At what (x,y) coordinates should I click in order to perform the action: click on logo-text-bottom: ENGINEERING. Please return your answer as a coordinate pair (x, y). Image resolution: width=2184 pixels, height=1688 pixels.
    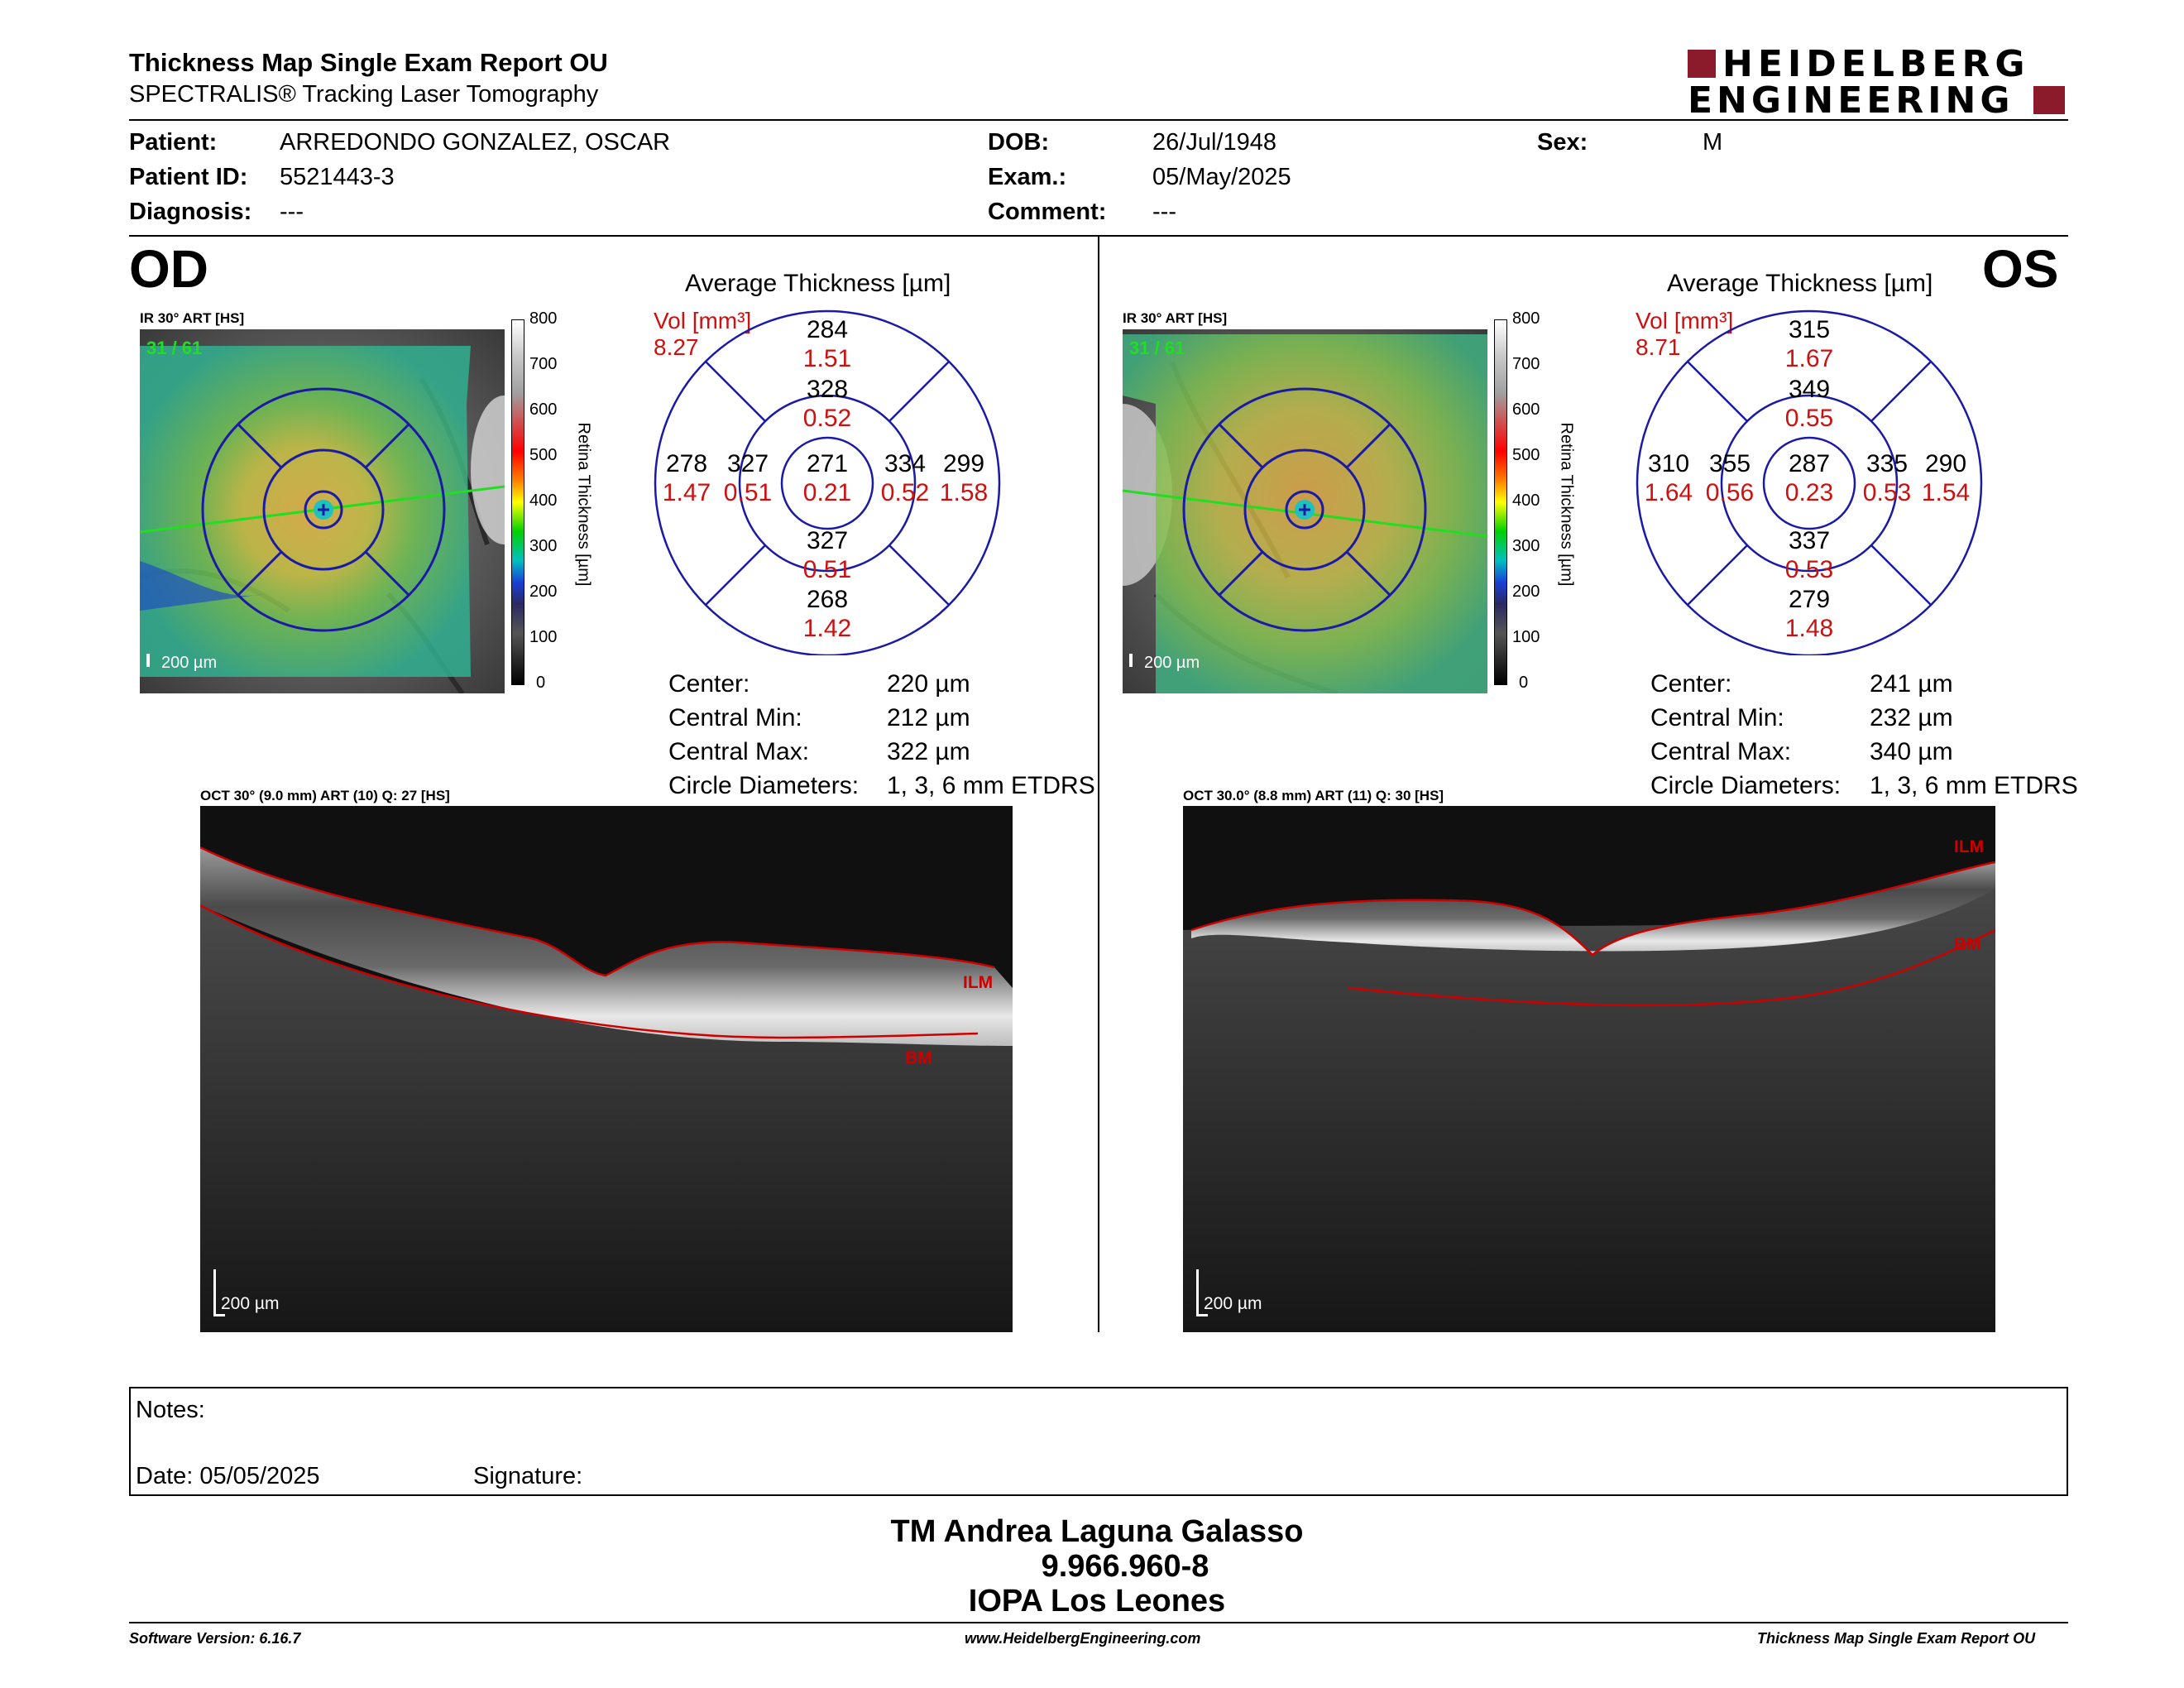
    Looking at the image, I should click on (1851, 100).